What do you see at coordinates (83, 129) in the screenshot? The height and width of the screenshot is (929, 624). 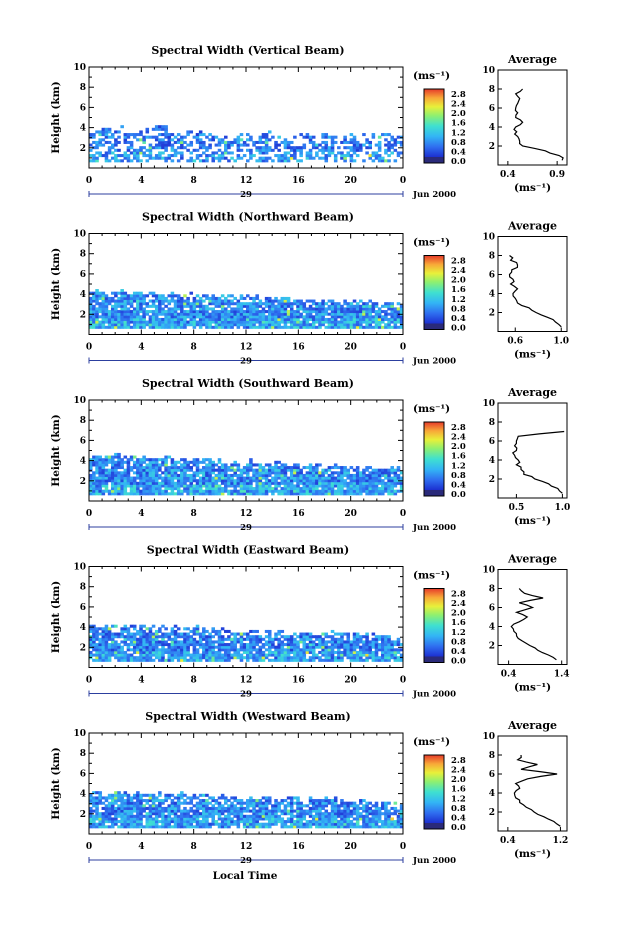 I see `y-tick-label: 4` at bounding box center [83, 129].